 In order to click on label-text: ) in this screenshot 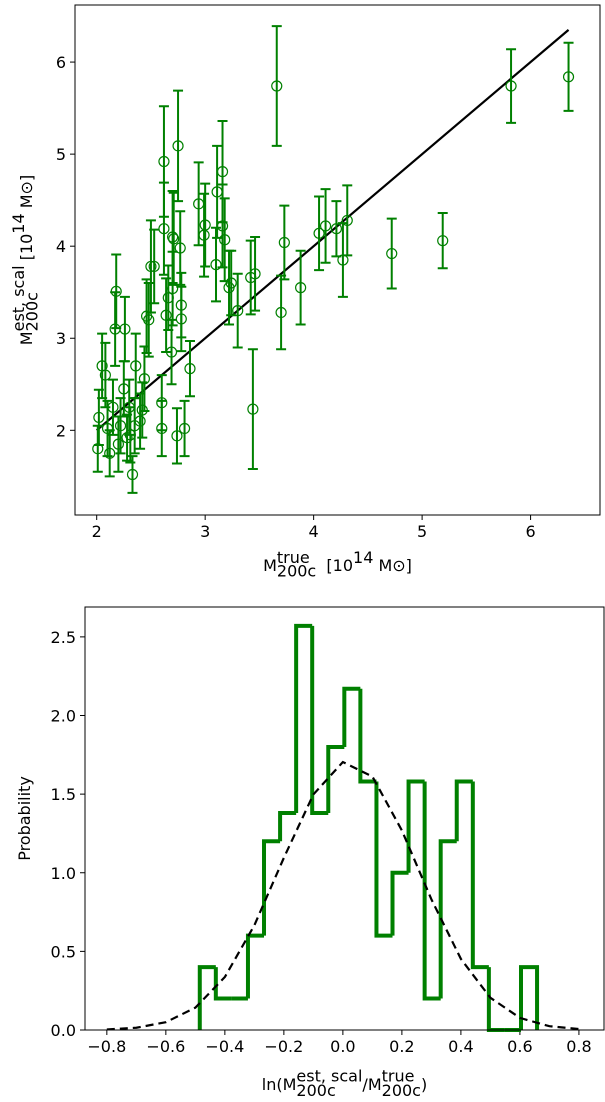, I will do `click(424, 1084)`.